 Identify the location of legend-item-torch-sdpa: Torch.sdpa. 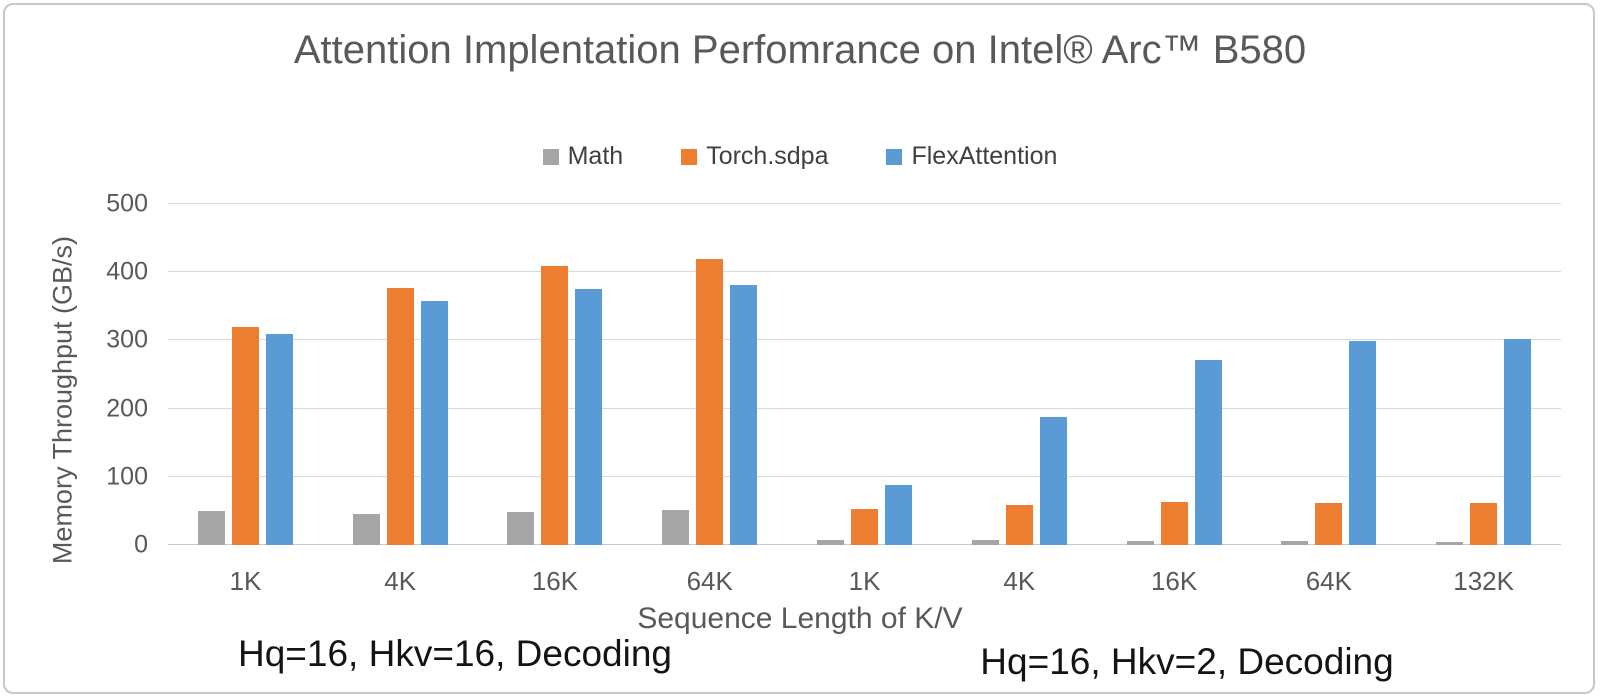
(754, 156).